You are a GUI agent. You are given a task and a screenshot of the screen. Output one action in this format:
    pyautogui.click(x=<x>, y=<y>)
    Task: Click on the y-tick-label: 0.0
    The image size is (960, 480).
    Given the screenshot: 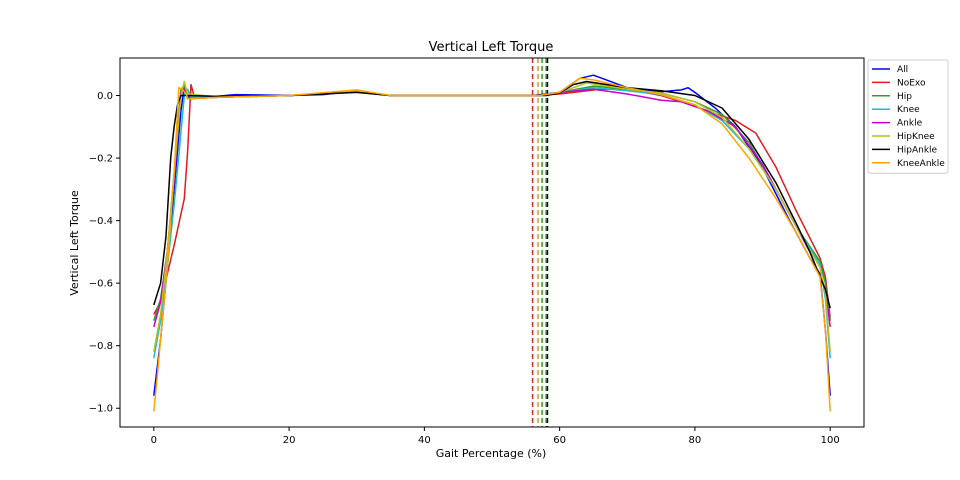 What is the action you would take?
    pyautogui.click(x=105, y=96)
    